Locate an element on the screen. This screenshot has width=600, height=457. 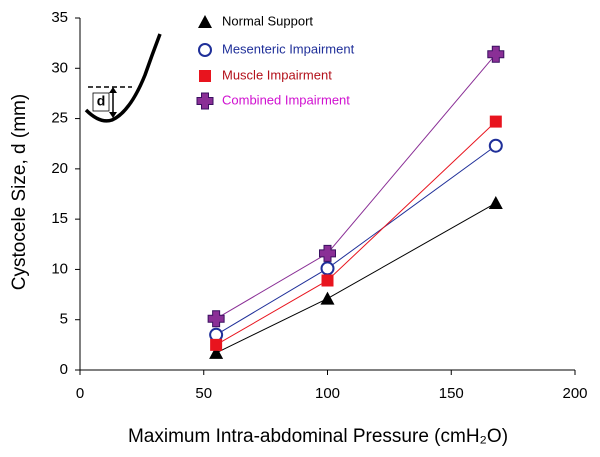
legend-text: Combined Impairment is located at coordinates (286, 99).